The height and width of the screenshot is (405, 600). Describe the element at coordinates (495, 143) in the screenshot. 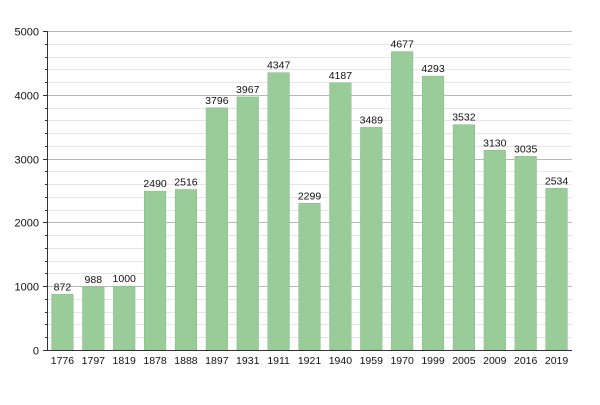

I see `data-label-2009: 3130` at that location.